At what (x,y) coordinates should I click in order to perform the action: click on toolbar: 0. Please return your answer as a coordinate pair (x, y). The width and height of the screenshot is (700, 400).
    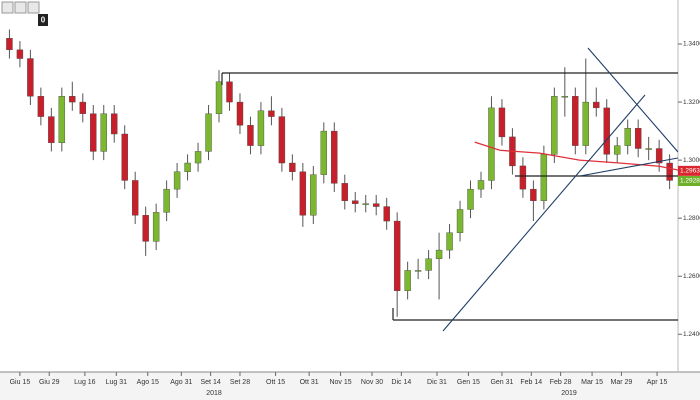
    Looking at the image, I should click on (24, 13).